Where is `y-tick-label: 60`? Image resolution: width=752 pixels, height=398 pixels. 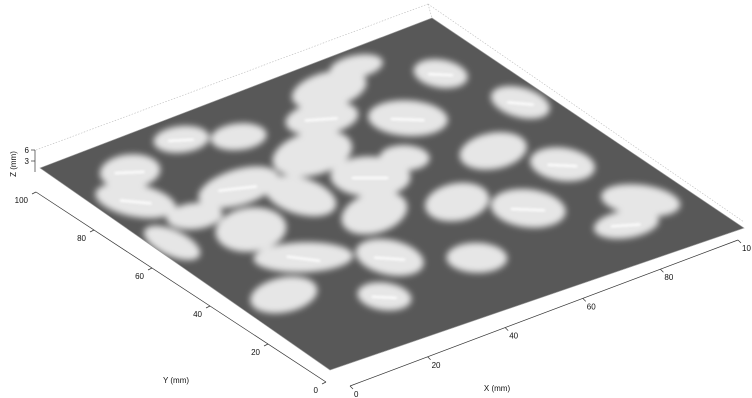 y-tick-label: 60 is located at coordinates (139, 276).